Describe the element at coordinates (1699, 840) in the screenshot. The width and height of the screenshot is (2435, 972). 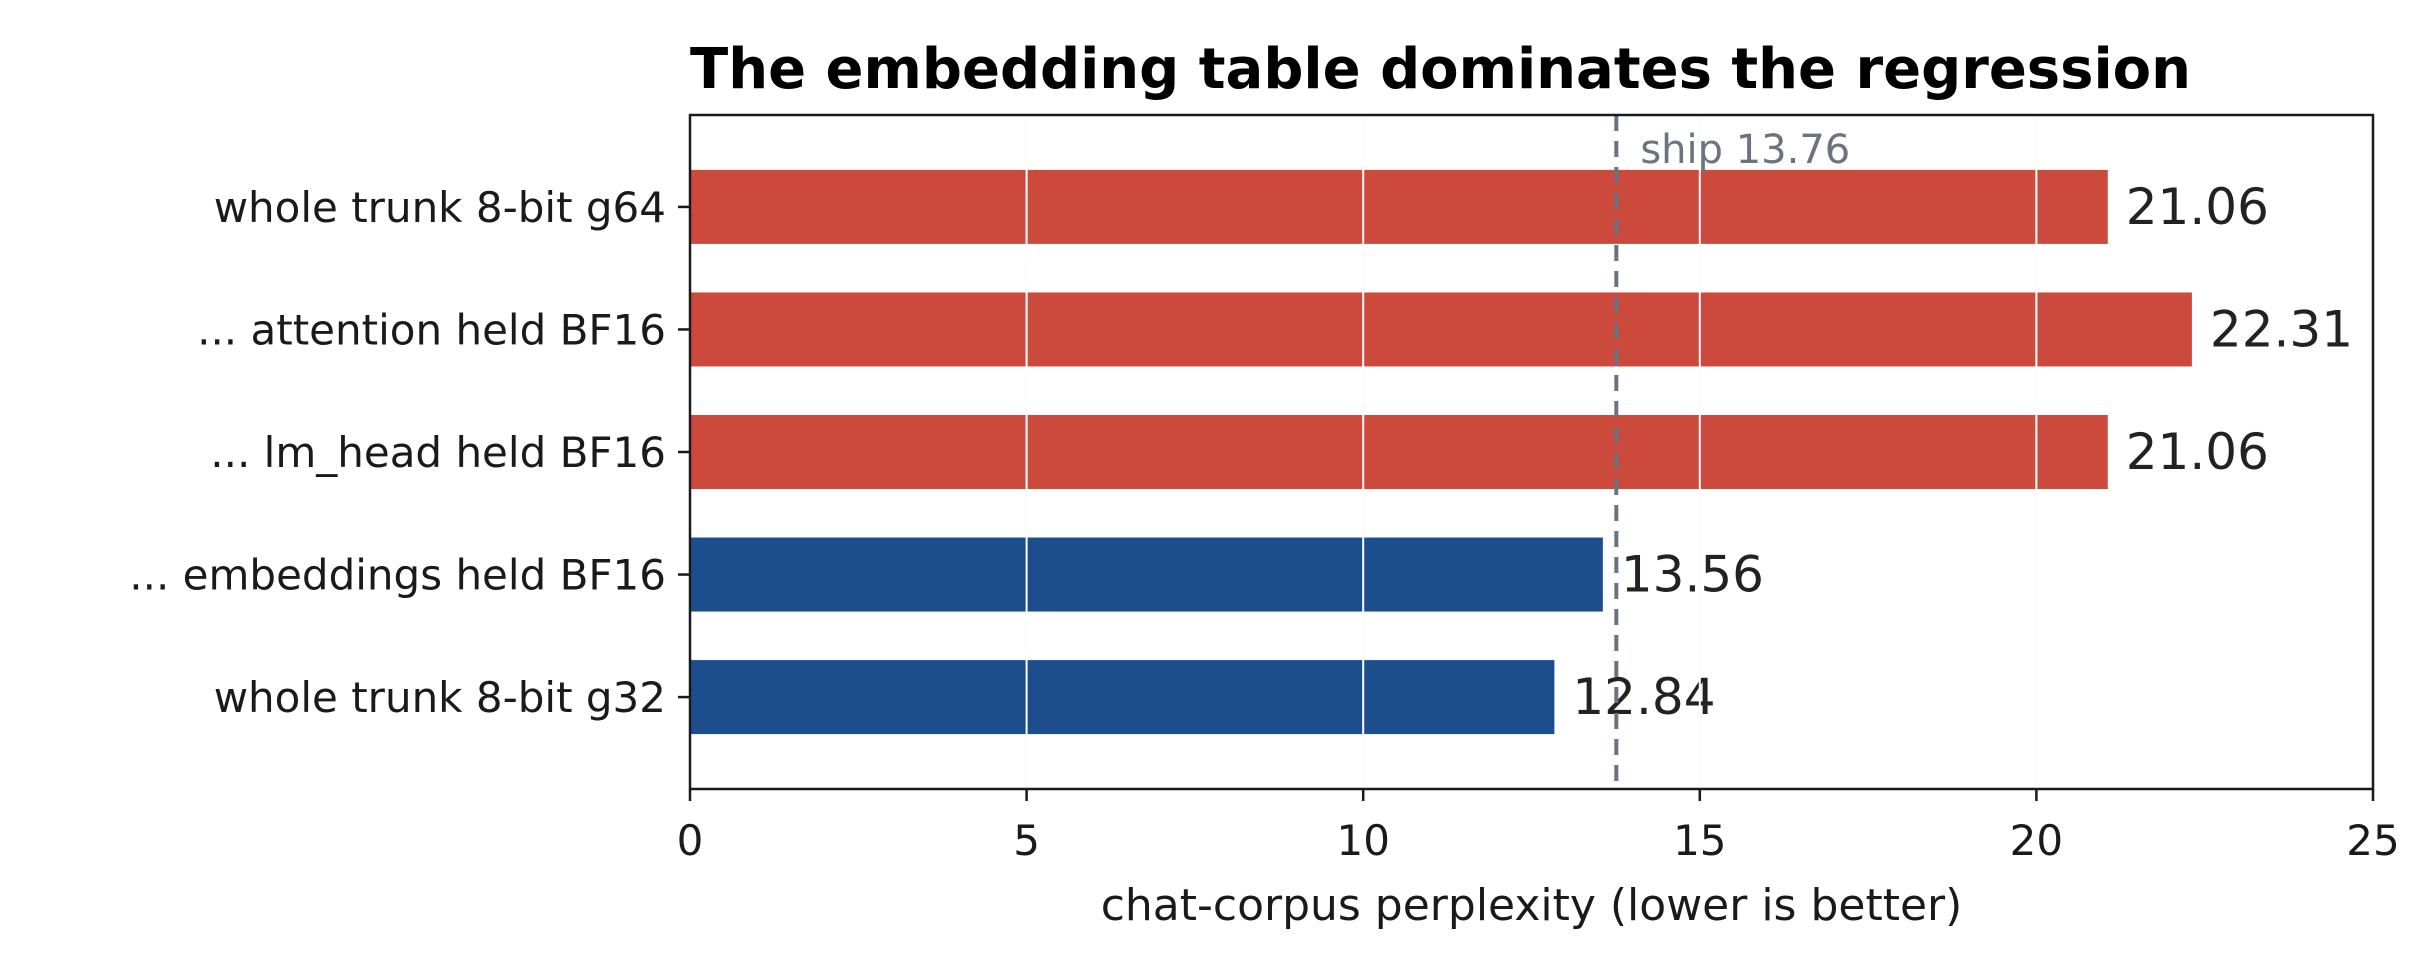
I see `x-tick-label: 15` at that location.